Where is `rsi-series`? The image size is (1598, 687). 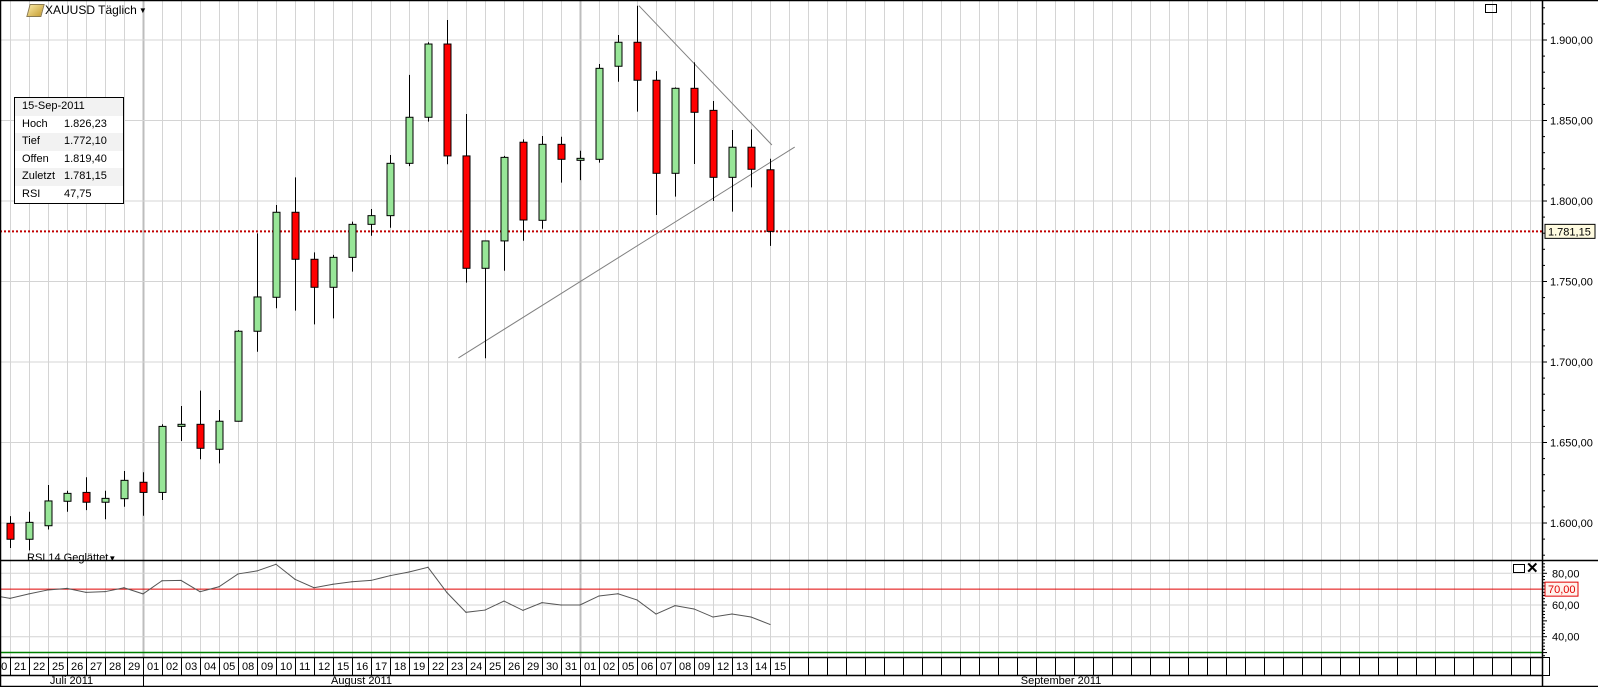
rsi-series is located at coordinates (385, 594).